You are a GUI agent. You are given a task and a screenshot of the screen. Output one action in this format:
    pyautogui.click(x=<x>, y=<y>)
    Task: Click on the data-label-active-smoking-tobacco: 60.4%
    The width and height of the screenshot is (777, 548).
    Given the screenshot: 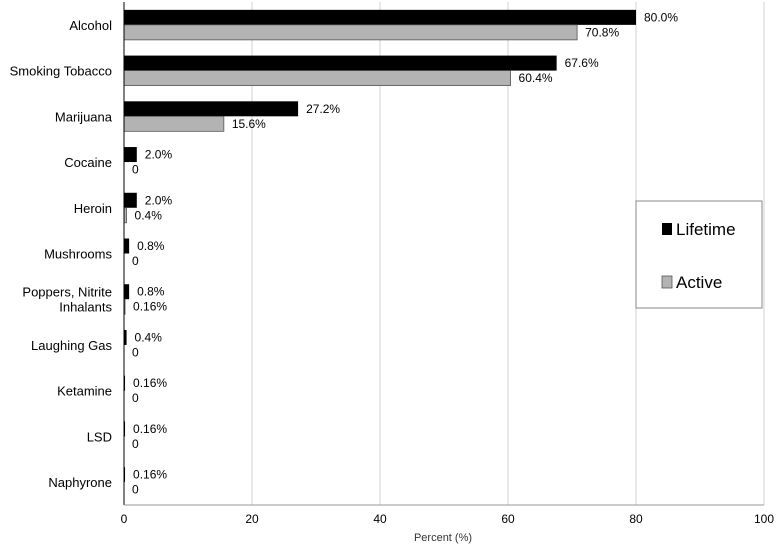 What is the action you would take?
    pyautogui.click(x=536, y=78)
    